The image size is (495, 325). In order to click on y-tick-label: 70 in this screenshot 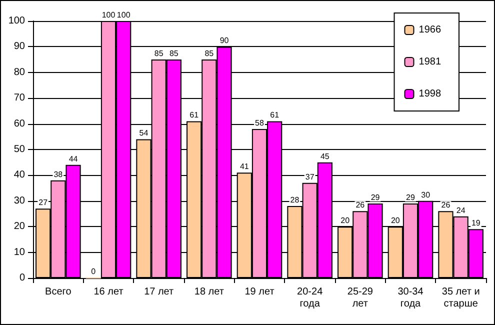, I will do `click(20, 98)`.